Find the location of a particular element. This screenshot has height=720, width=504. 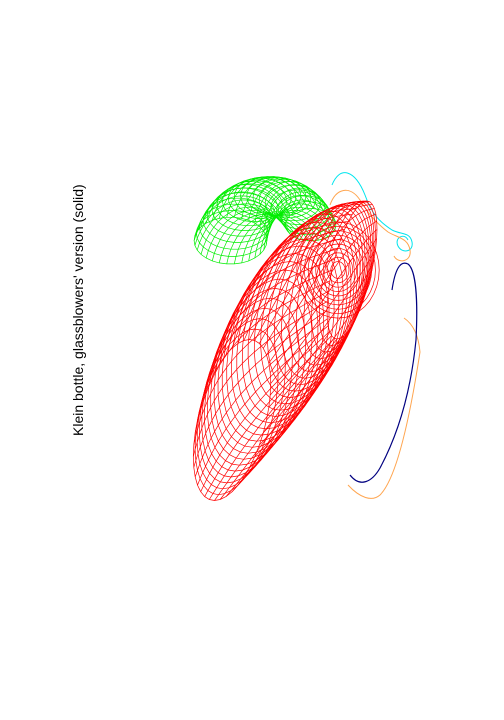

orange-outline is located at coordinates (375, 344).